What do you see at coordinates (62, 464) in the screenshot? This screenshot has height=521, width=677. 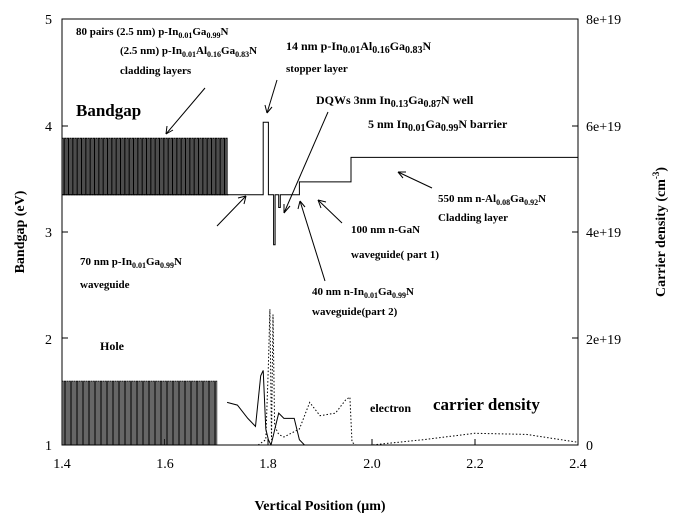 I see `x-tick-label: 1.4` at bounding box center [62, 464].